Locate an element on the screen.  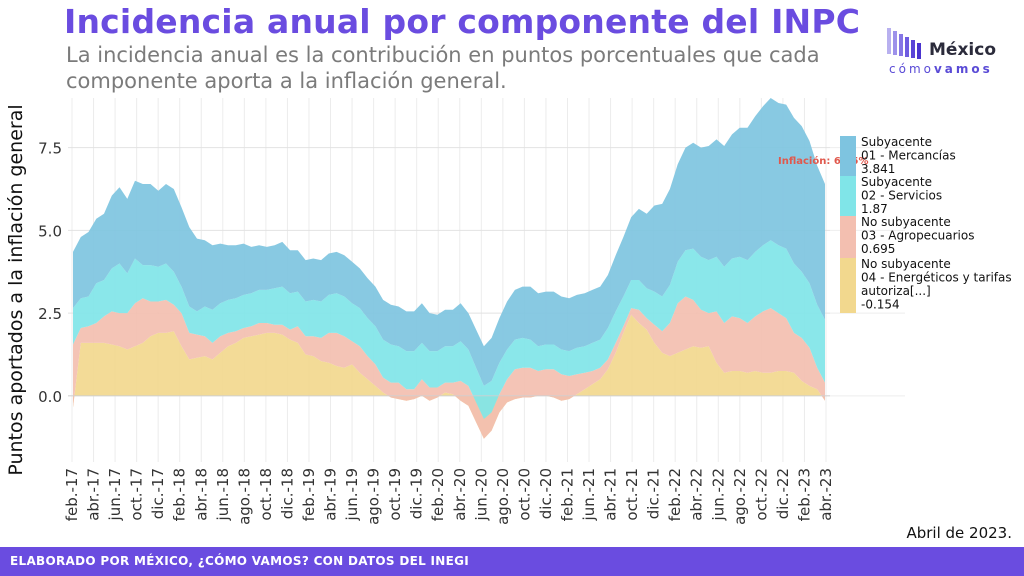
y-tick-label: 7.5 is located at coordinates (50, 149).